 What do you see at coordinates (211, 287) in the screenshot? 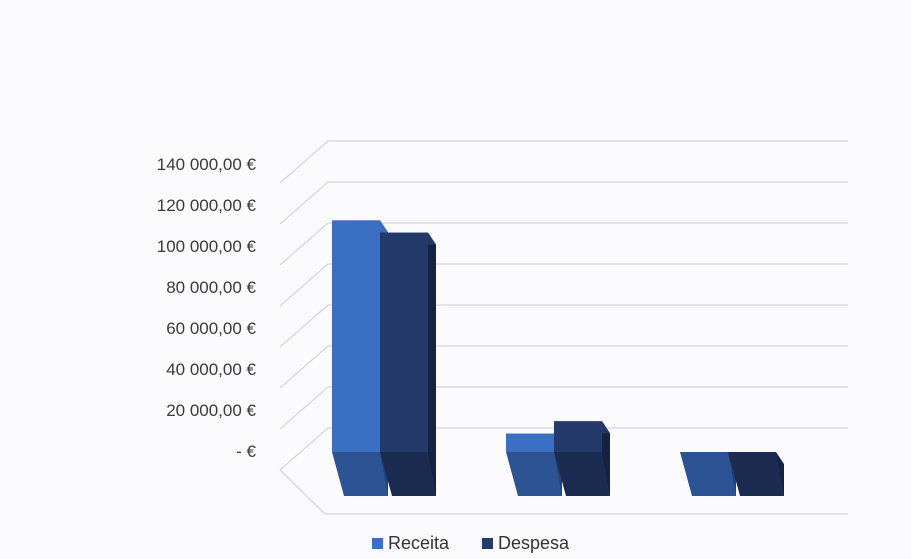
I see `y-tick-label: 80 000,00 €` at bounding box center [211, 287].